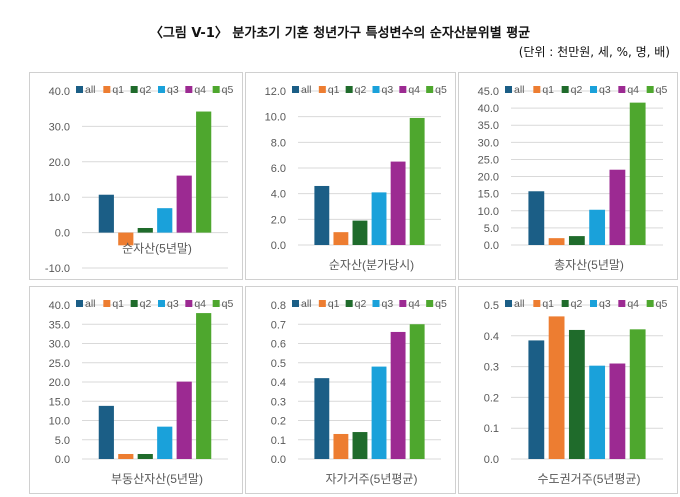  I want to click on y-tick-label: 0.1, so click(491, 429).